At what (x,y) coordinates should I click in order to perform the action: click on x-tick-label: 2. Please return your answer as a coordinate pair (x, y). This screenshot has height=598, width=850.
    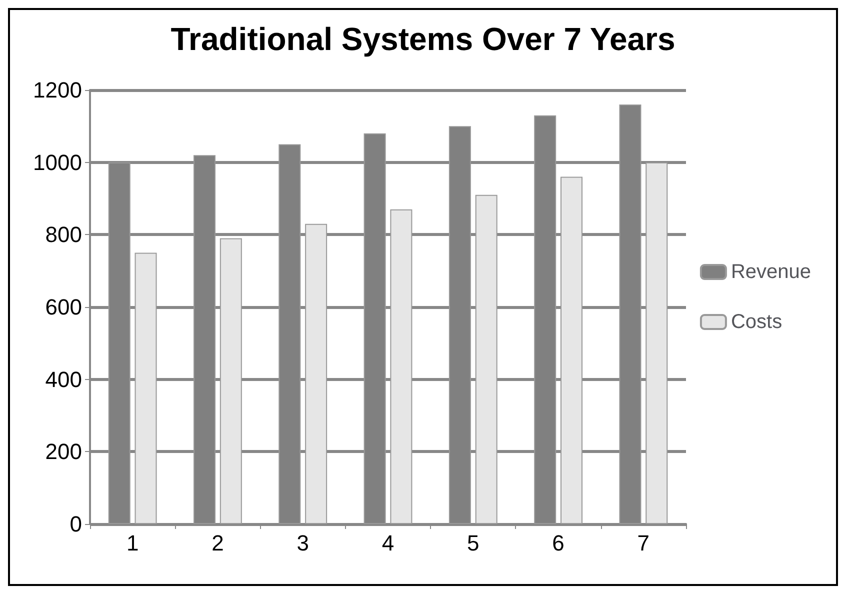
    Looking at the image, I should click on (218, 543).